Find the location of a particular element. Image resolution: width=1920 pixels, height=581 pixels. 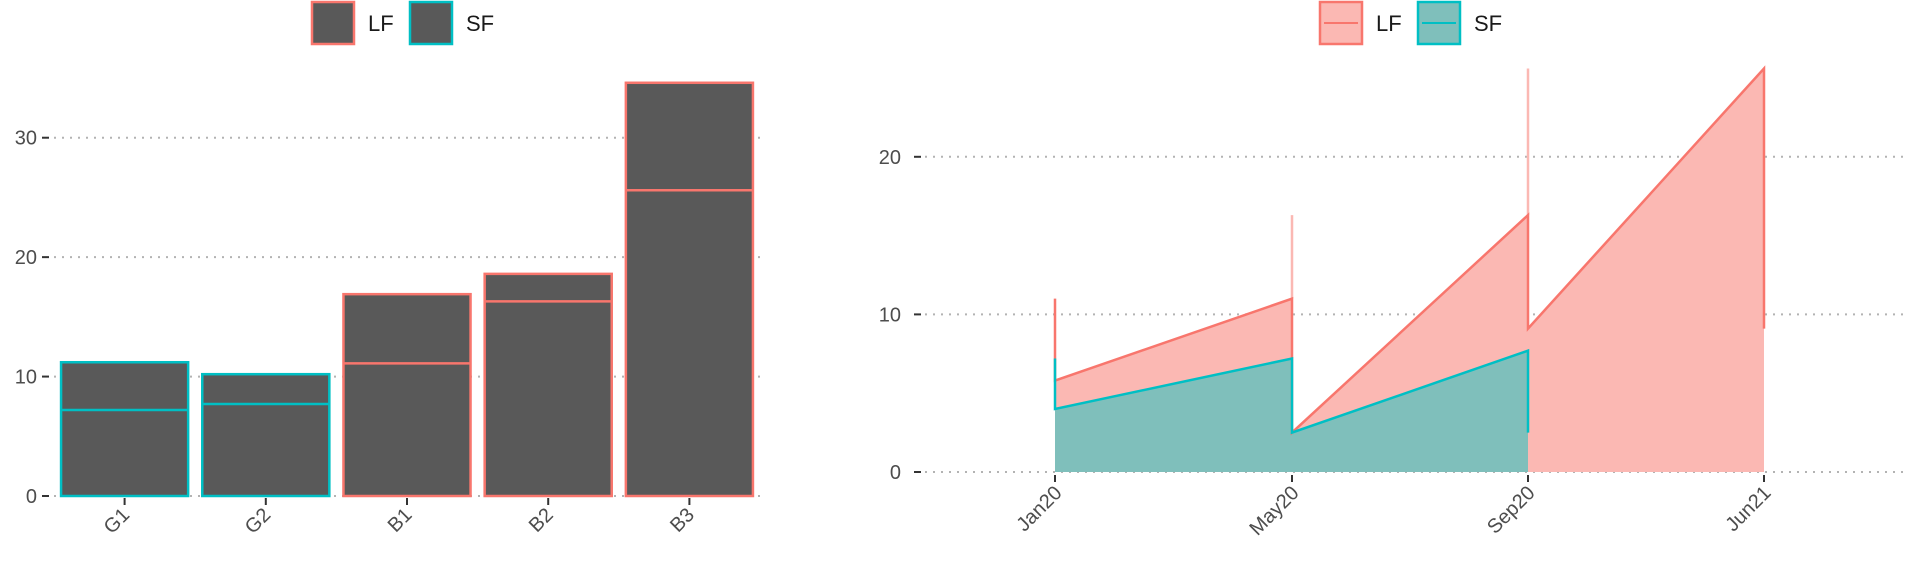

bar-B3 is located at coordinates (689, 289).